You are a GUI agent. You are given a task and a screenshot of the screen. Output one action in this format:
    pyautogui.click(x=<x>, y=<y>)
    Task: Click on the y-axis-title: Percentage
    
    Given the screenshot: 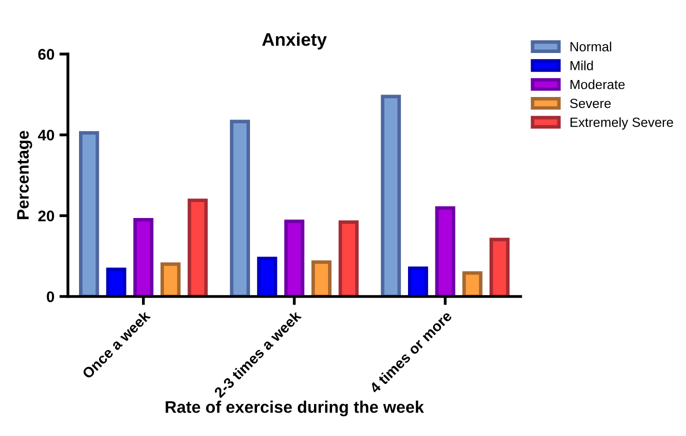 What is the action you would take?
    pyautogui.click(x=24, y=175)
    